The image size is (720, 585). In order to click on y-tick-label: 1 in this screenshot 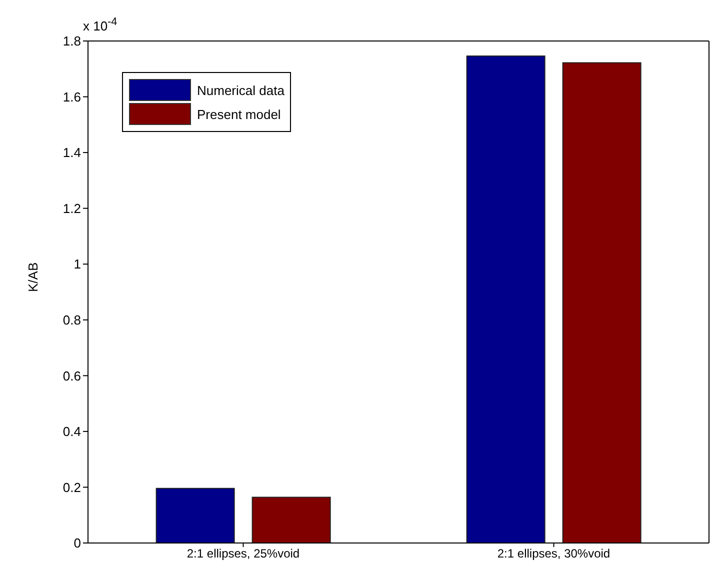, I will do `click(77, 264)`.